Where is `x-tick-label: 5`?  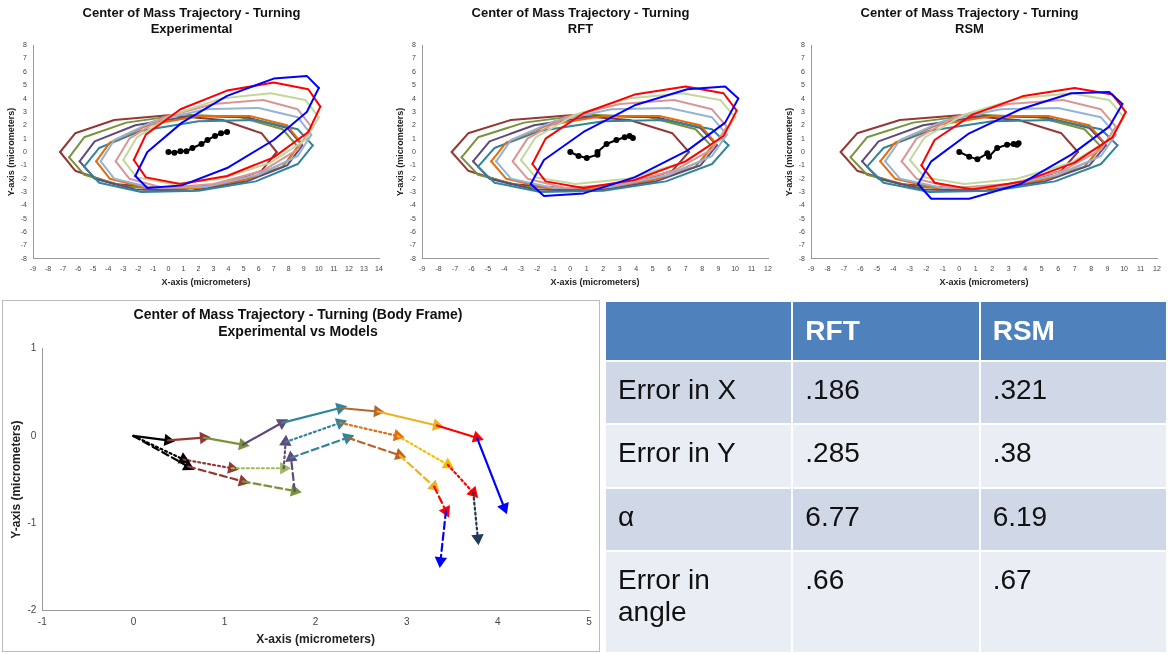 x-tick-label: 5 is located at coordinates (589, 622).